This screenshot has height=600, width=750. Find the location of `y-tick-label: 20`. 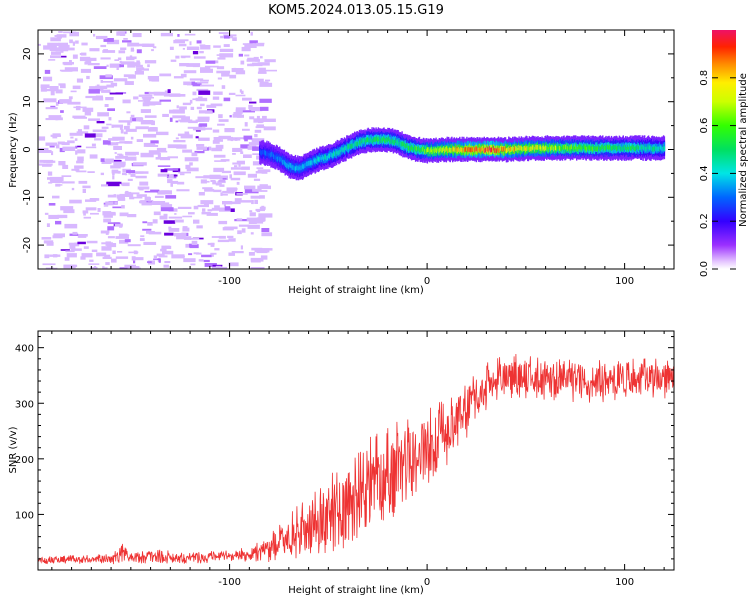

y-tick-label: 20 is located at coordinates (27, 54).